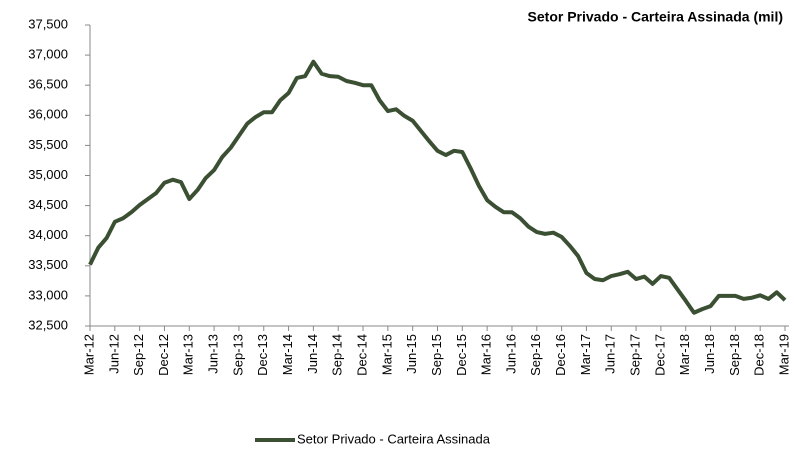 This screenshot has width=794, height=452. I want to click on x-tick-label: Mar-18, so click(684, 354).